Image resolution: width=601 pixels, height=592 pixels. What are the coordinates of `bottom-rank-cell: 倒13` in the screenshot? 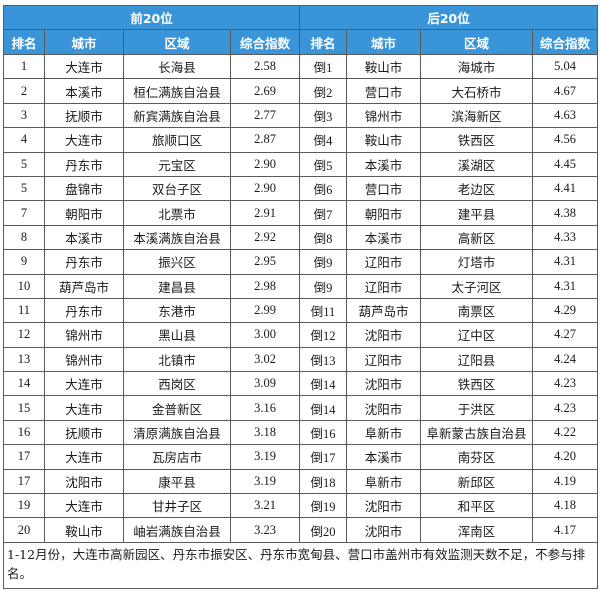 It's located at (323, 359).